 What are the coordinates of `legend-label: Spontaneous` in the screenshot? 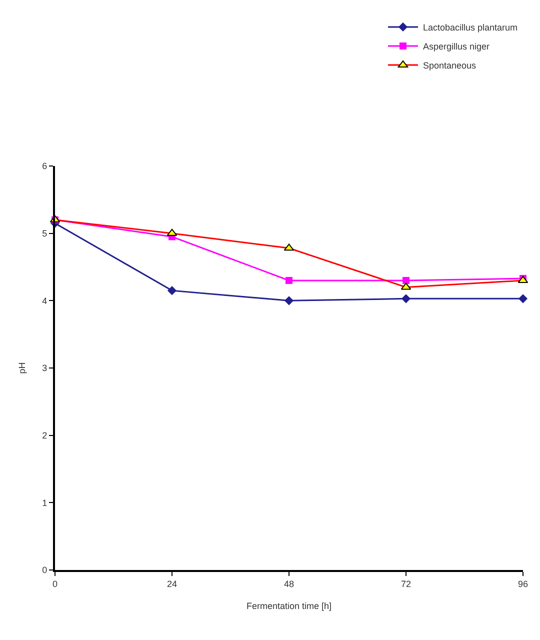 It's located at (450, 65).